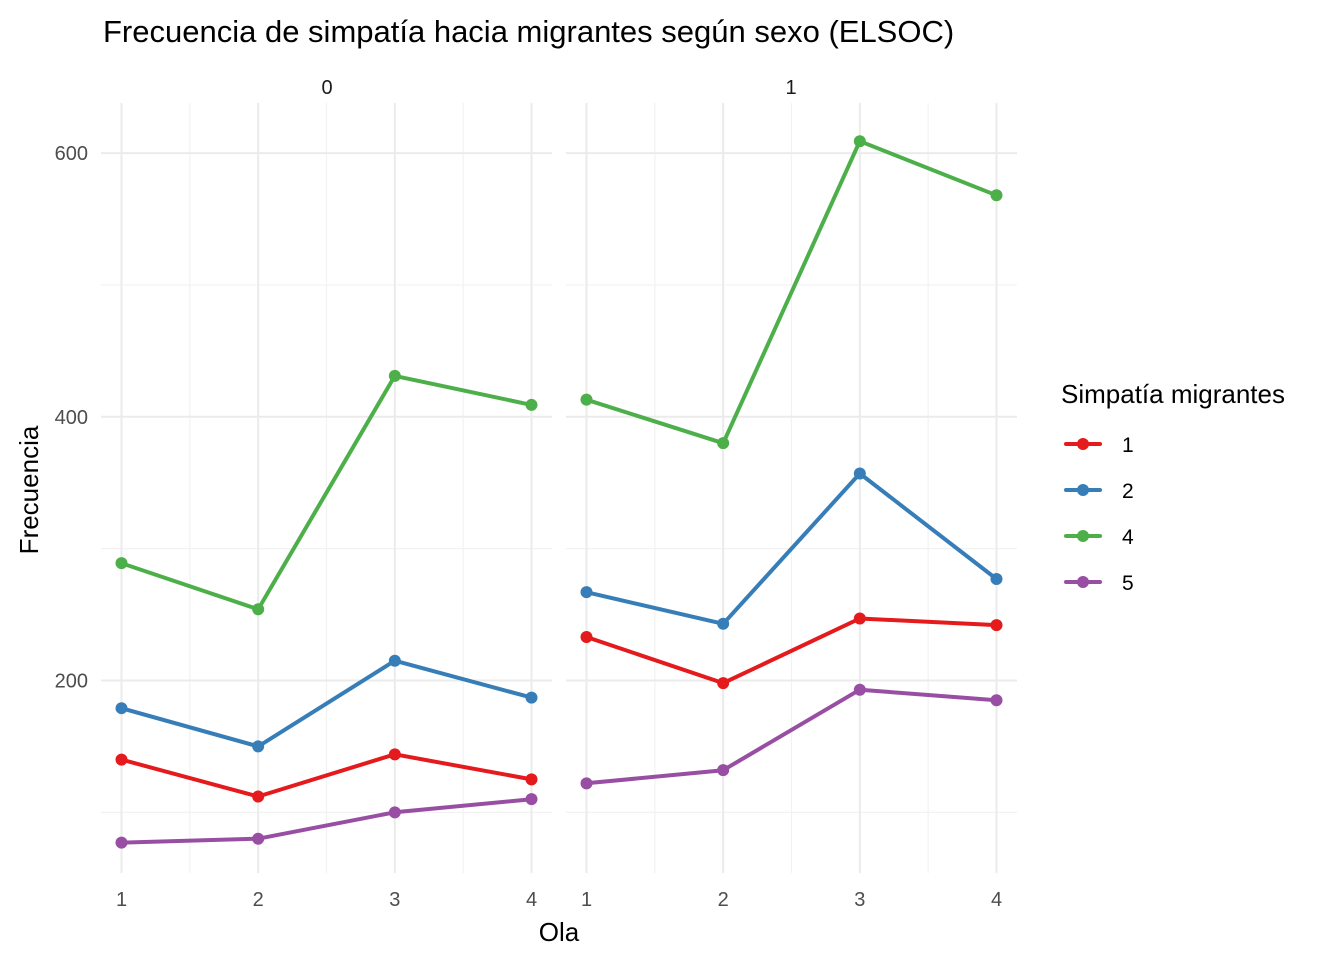  Describe the element at coordinates (723, 900) in the screenshot. I see `x-tick-label-p1-1: 2` at that location.